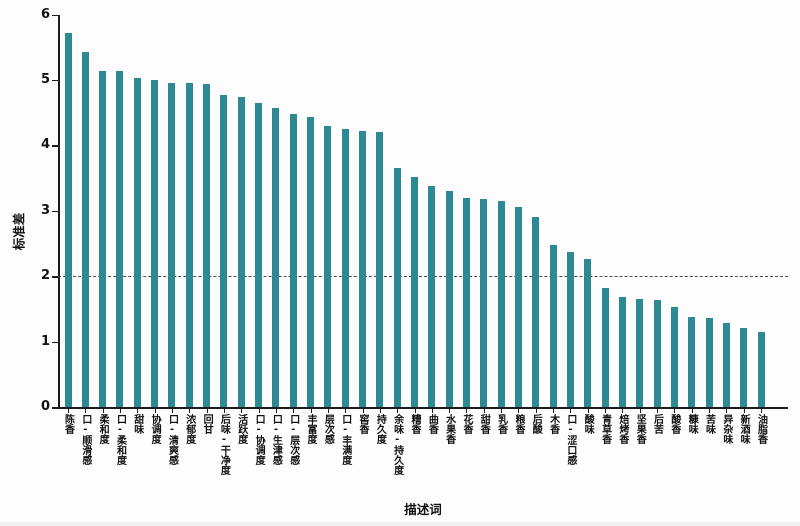  What do you see at coordinates (605, 429) in the screenshot?
I see `bar-label: 青草香` at bounding box center [605, 429].